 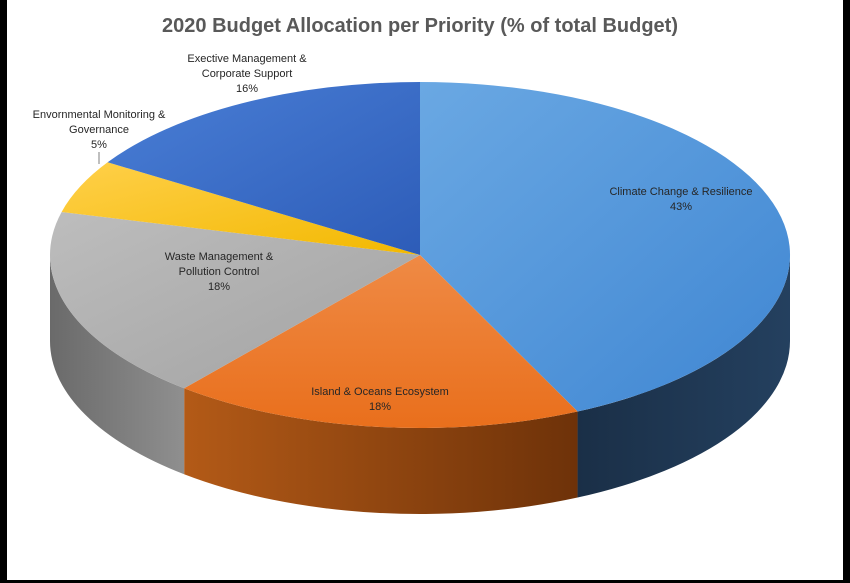 What do you see at coordinates (680, 199) in the screenshot?
I see `slice-label-climate-change-resilience: Climate Change & Resilience 43%` at bounding box center [680, 199].